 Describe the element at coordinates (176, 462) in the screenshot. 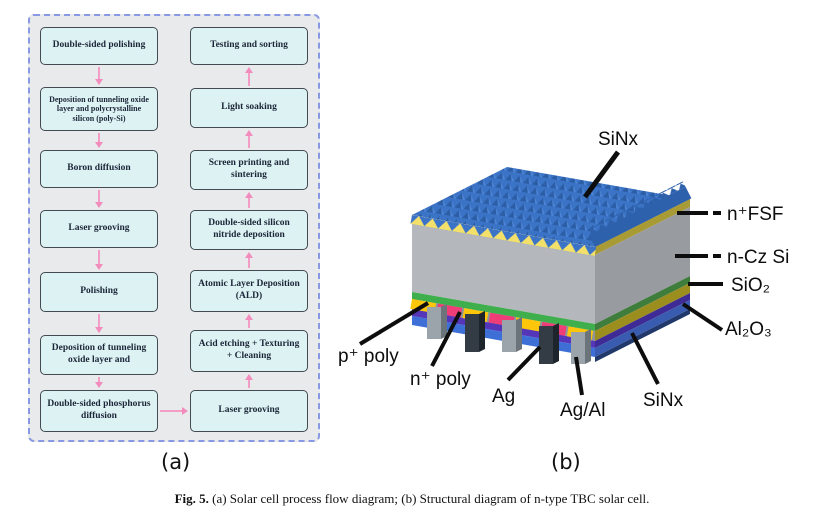

I see `panel-a-caption: (a)` at that location.